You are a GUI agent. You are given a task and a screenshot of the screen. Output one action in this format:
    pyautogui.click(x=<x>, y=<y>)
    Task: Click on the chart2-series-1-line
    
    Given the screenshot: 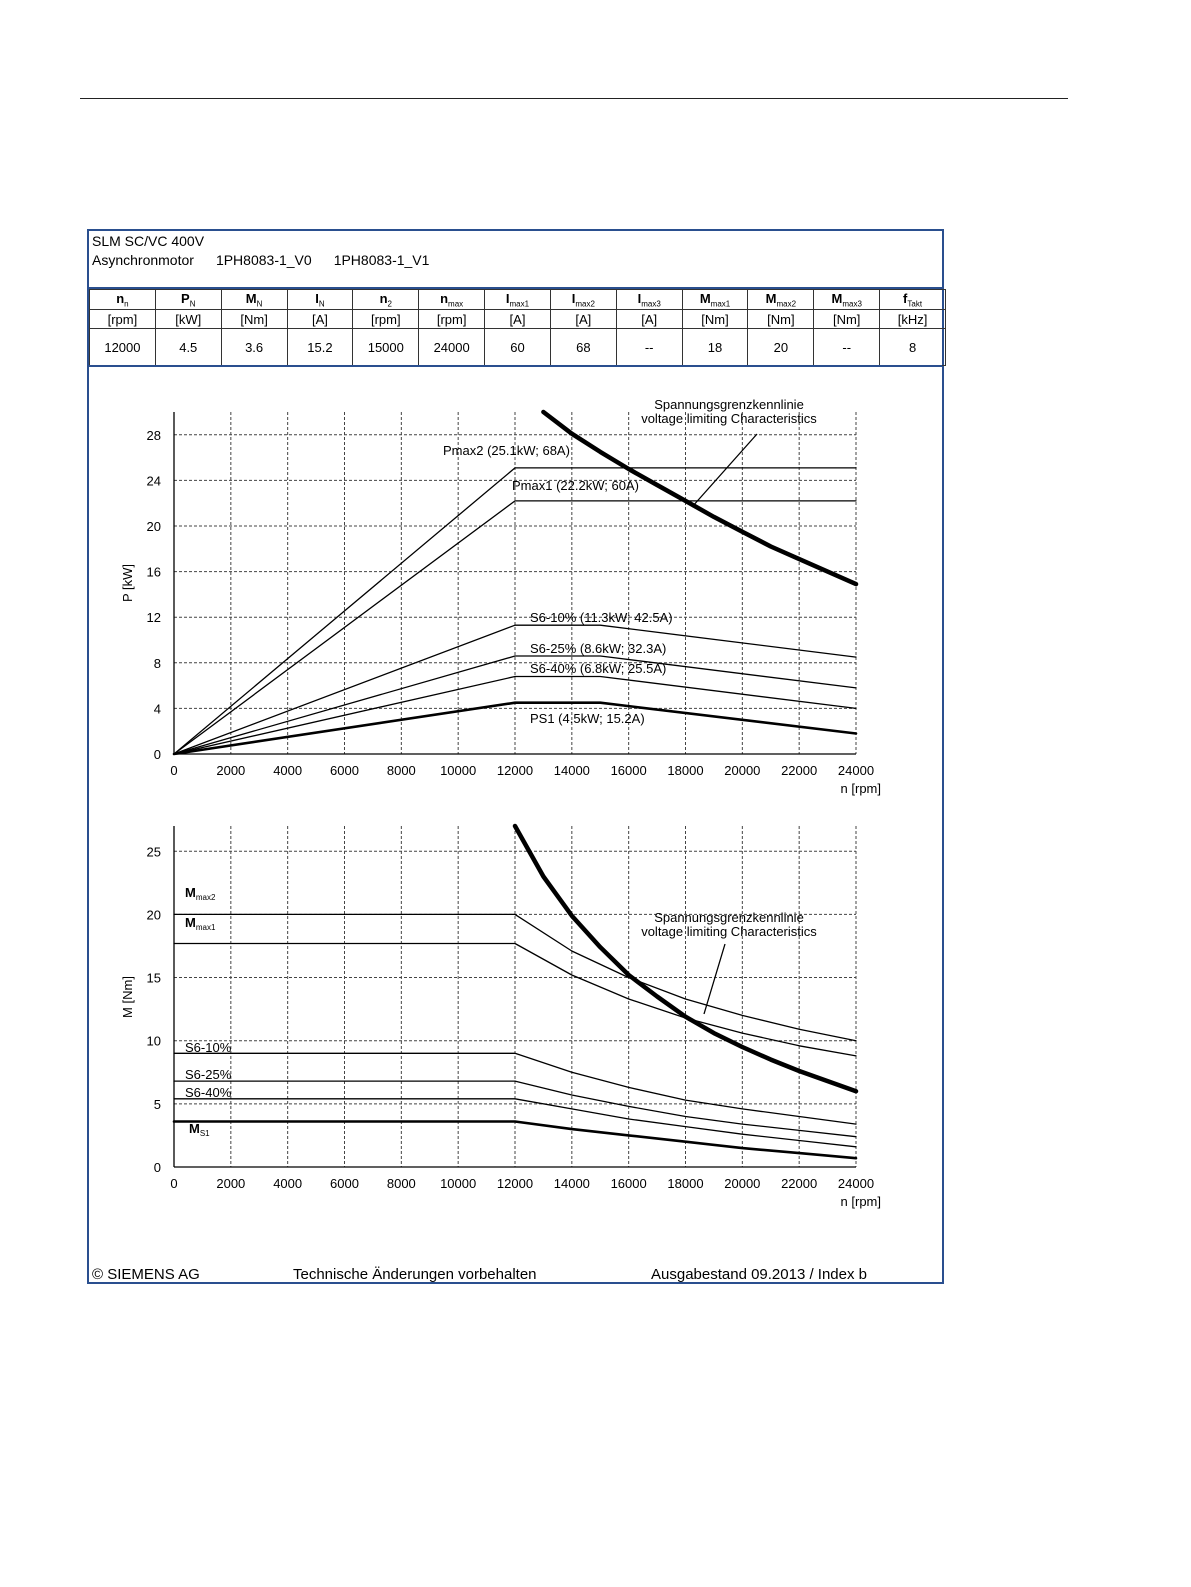 What is the action you would take?
    pyautogui.click(x=515, y=999)
    